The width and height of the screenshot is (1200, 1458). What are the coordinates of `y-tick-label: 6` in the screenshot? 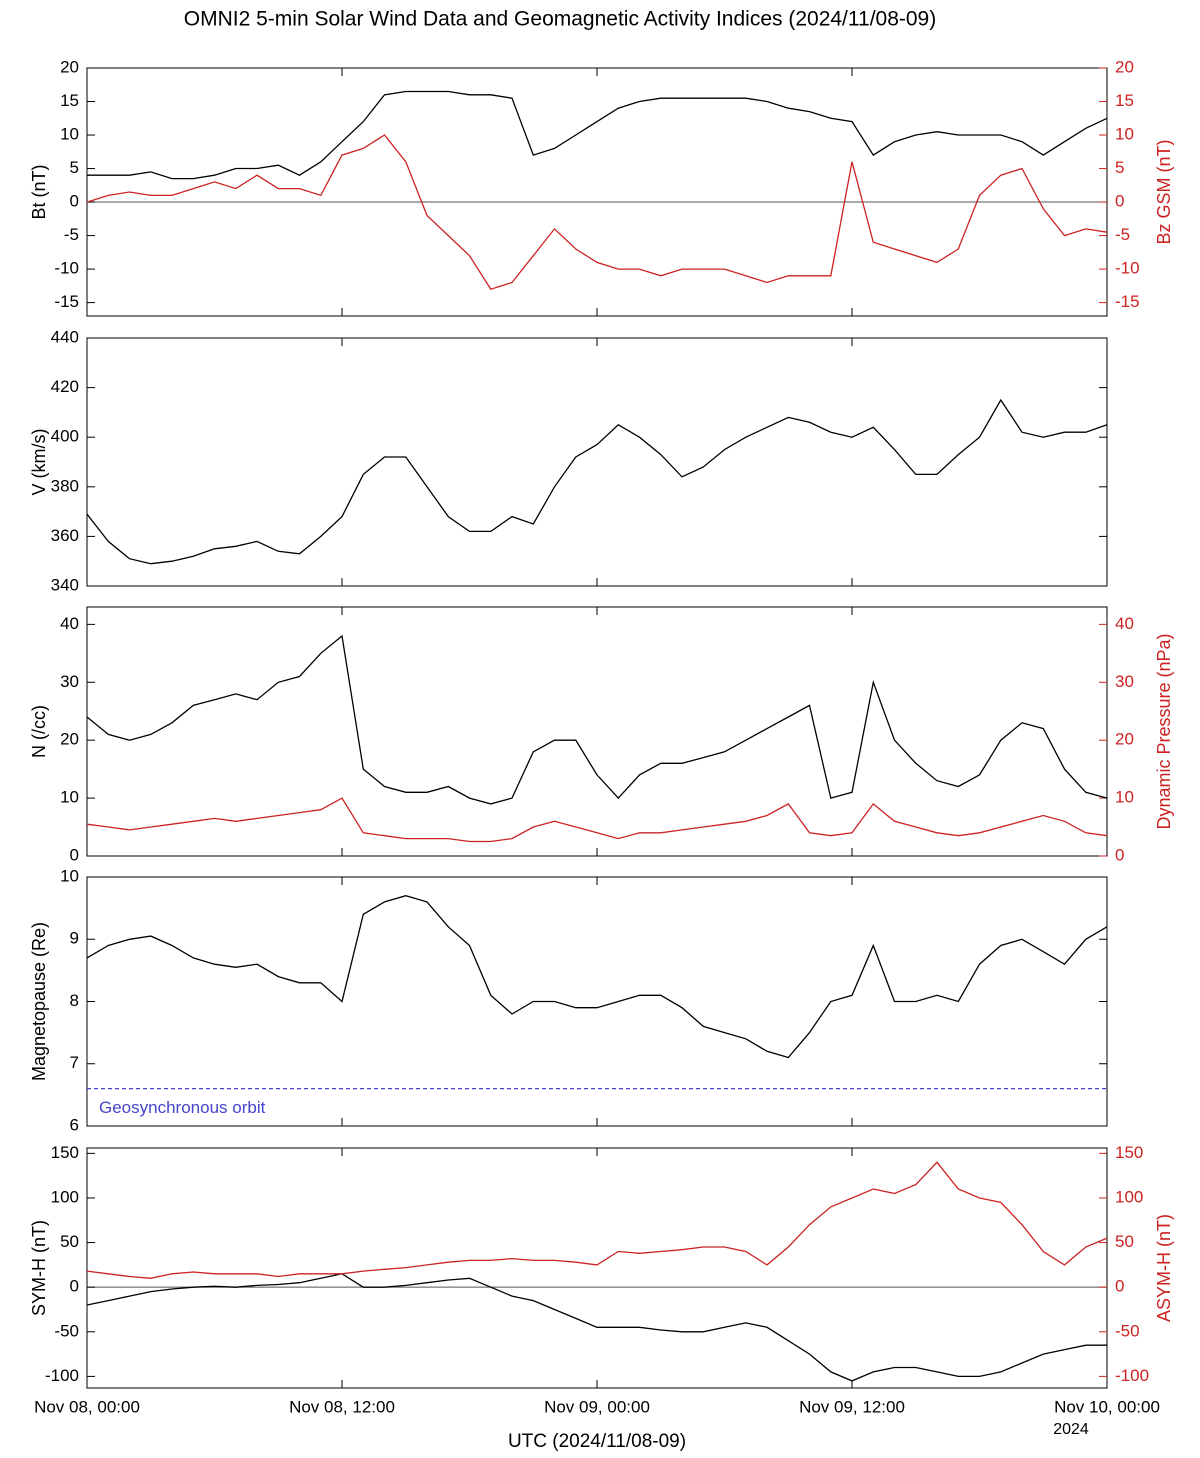 It's located at (74, 1124).